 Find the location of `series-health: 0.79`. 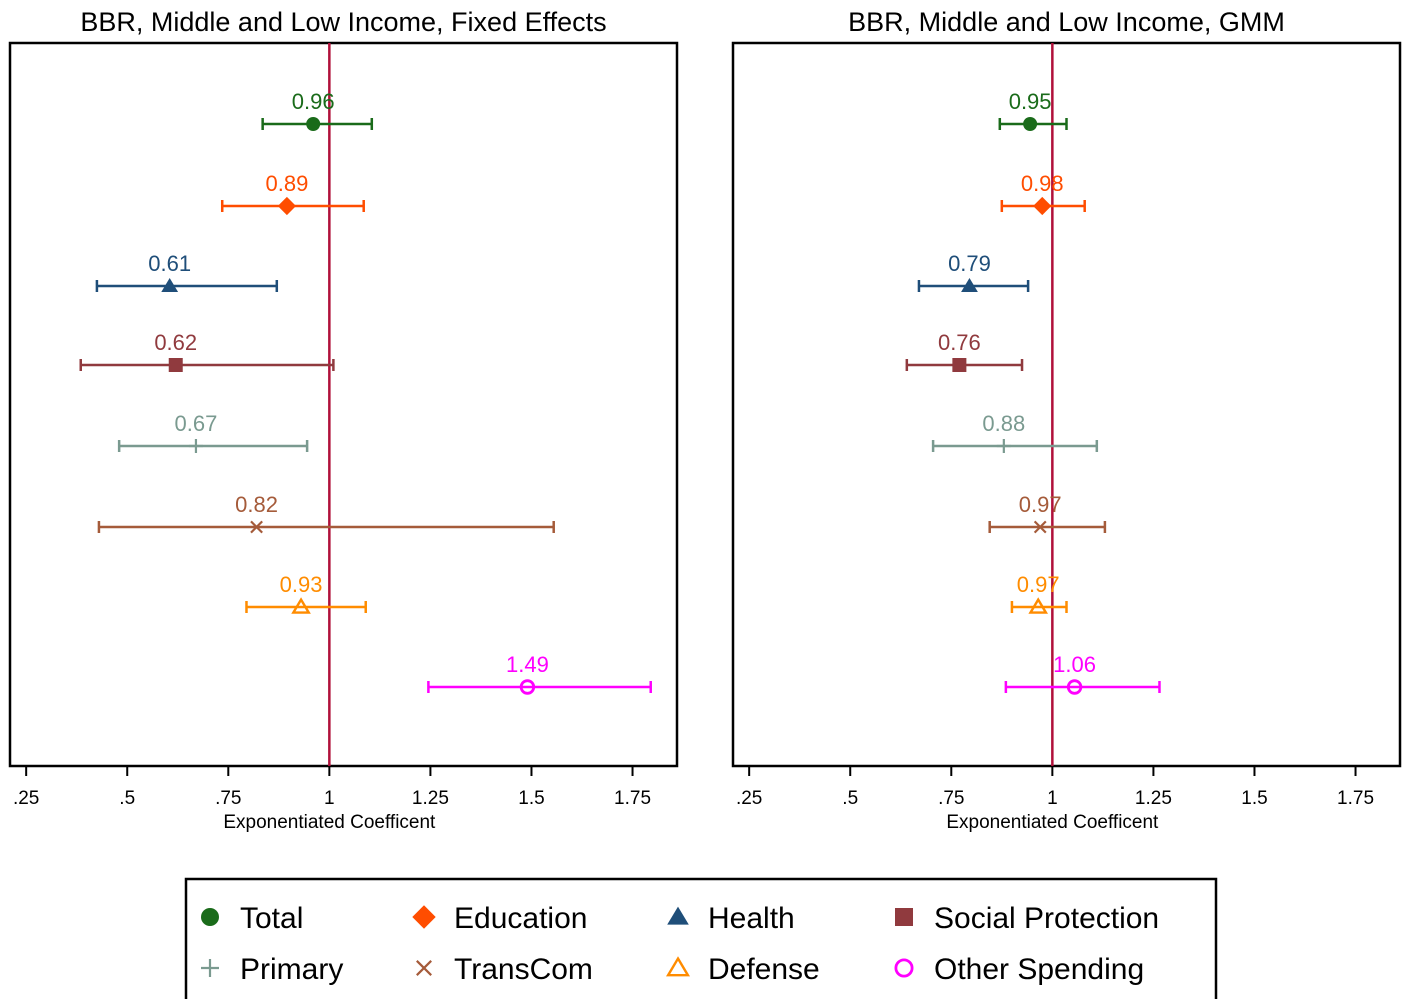

series-health: 0.79 is located at coordinates (973, 271).